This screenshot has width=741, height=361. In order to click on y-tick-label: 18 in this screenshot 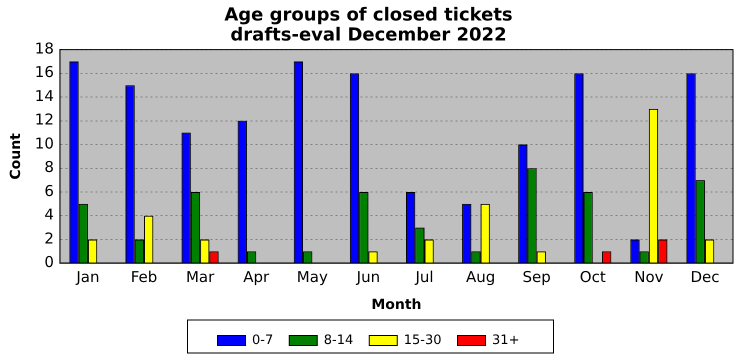, I will do `click(44, 48)`.